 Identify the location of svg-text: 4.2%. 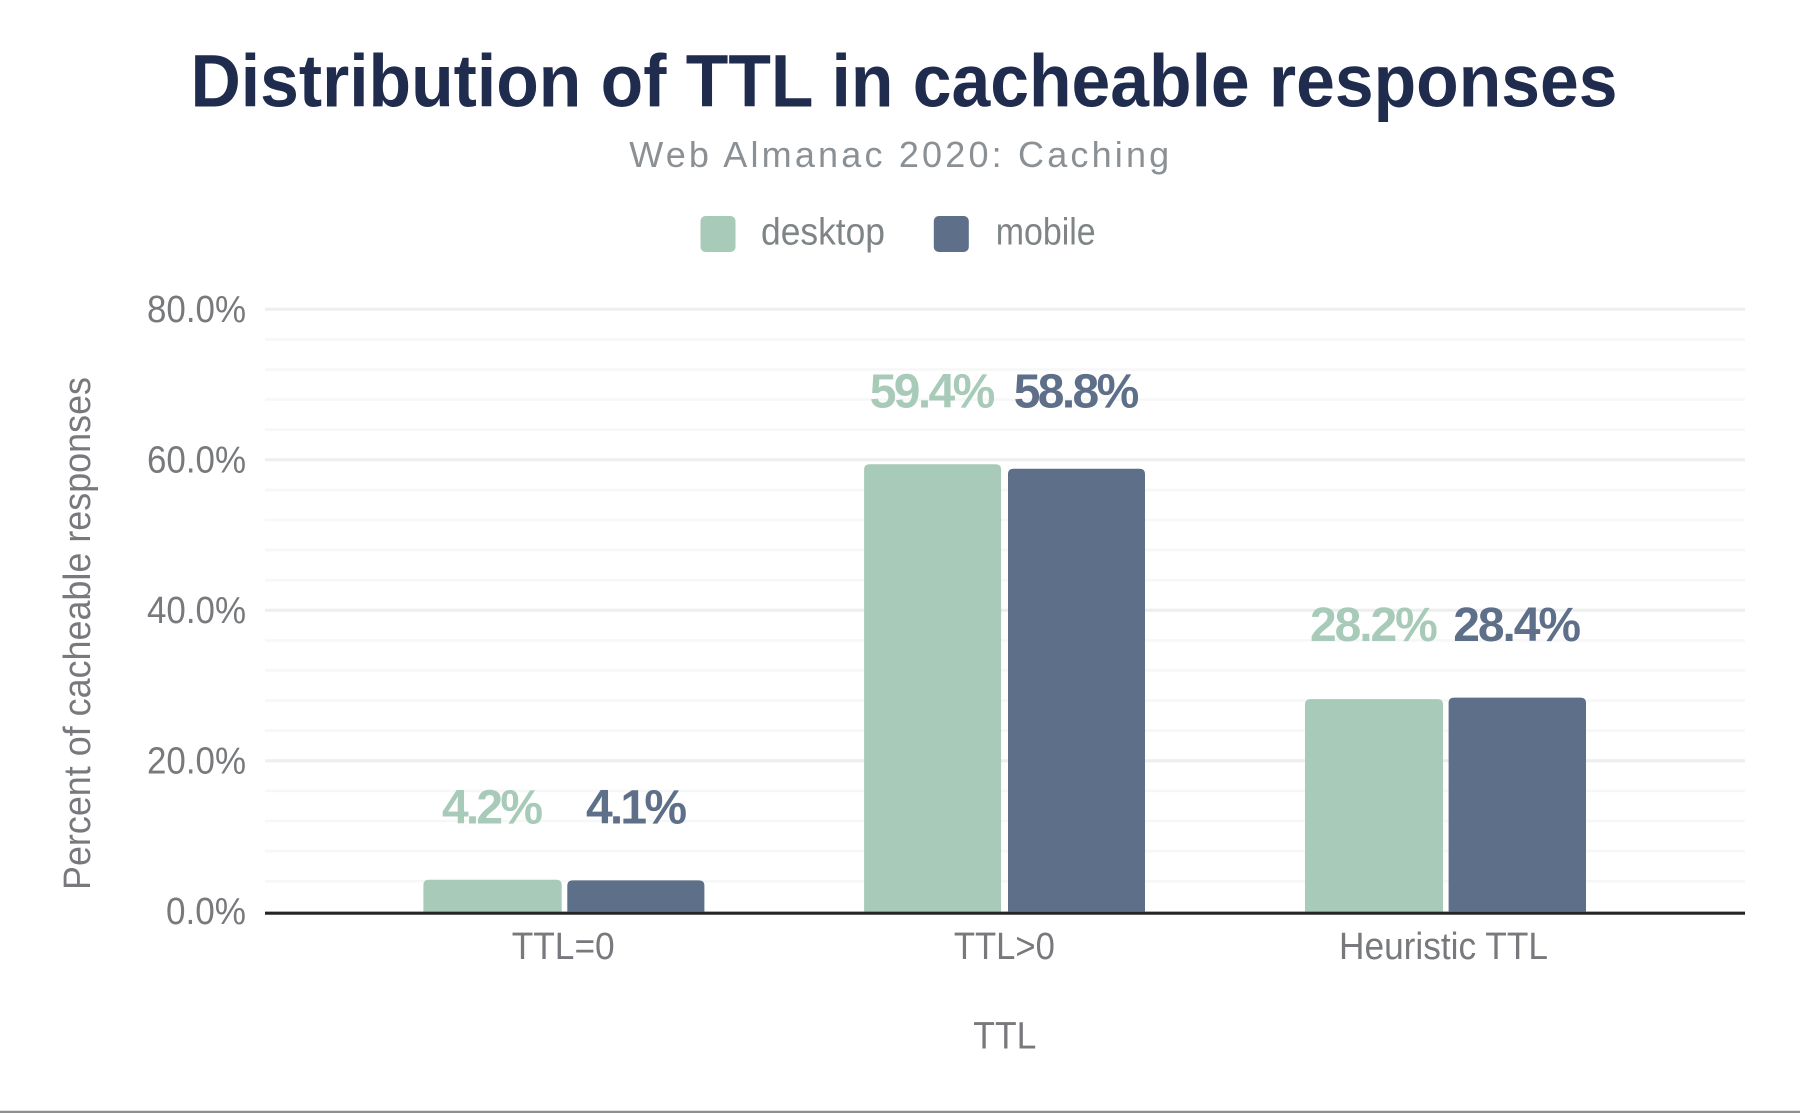
(492, 808).